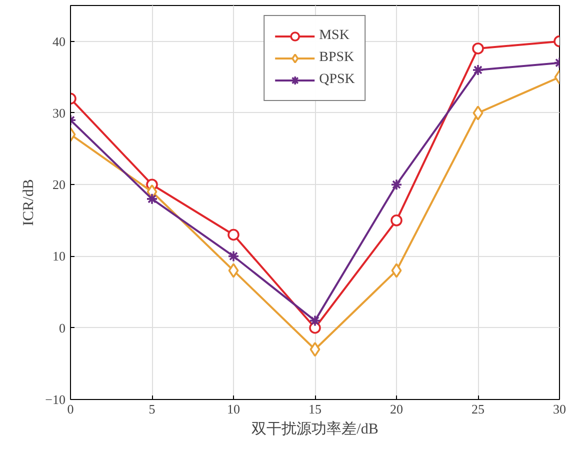 This screenshot has width=579, height=459. I want to click on y-tick-label: 10, so click(59, 256).